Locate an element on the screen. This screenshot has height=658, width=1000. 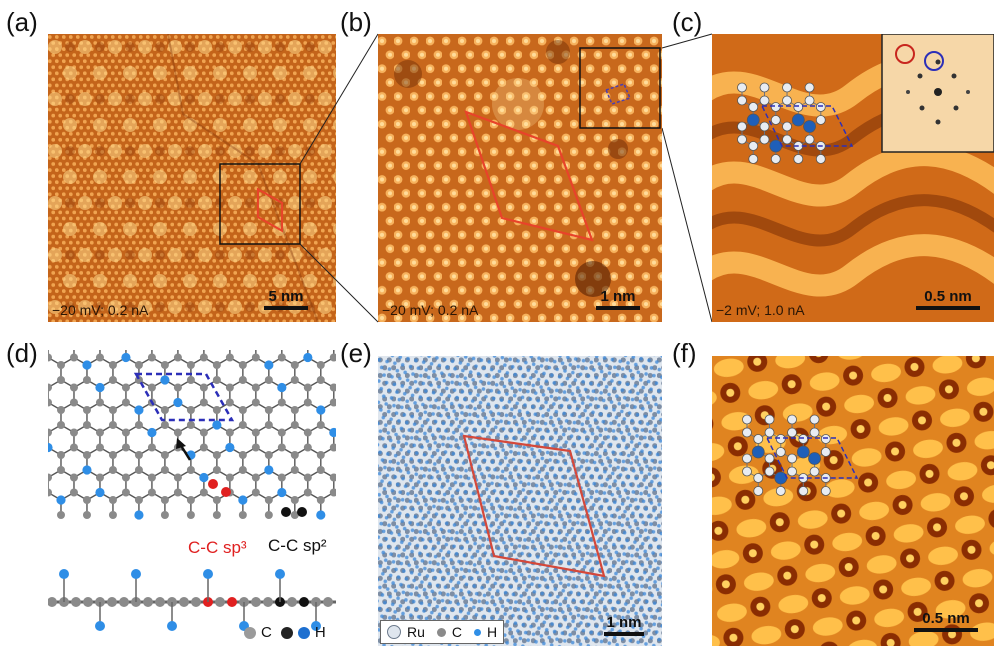
scan-params-c: −2 mV; 1.0 nA is located at coordinates (760, 310).